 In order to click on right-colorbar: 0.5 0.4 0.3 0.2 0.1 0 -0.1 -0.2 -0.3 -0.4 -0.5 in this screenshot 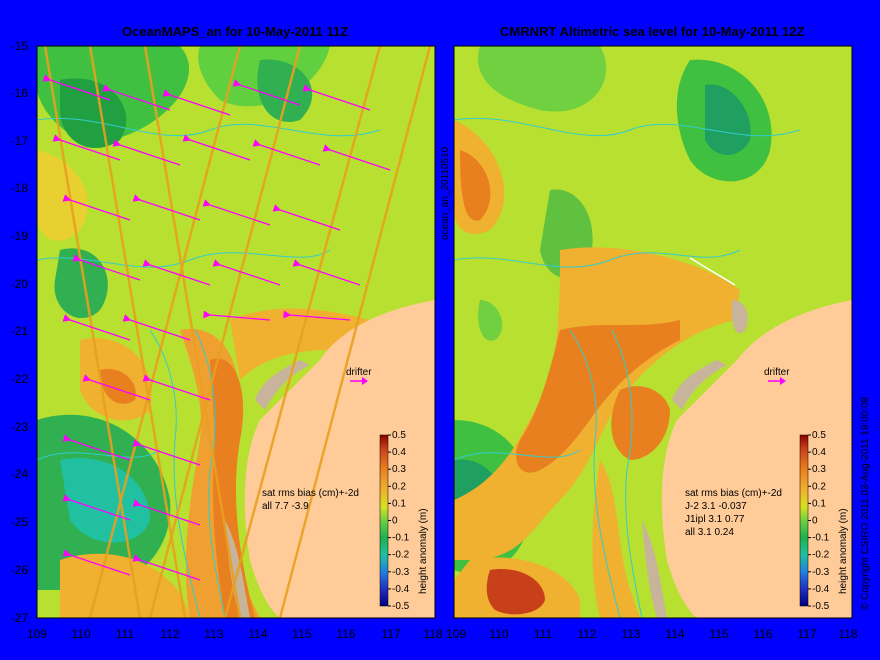, I will do `click(814, 521)`.